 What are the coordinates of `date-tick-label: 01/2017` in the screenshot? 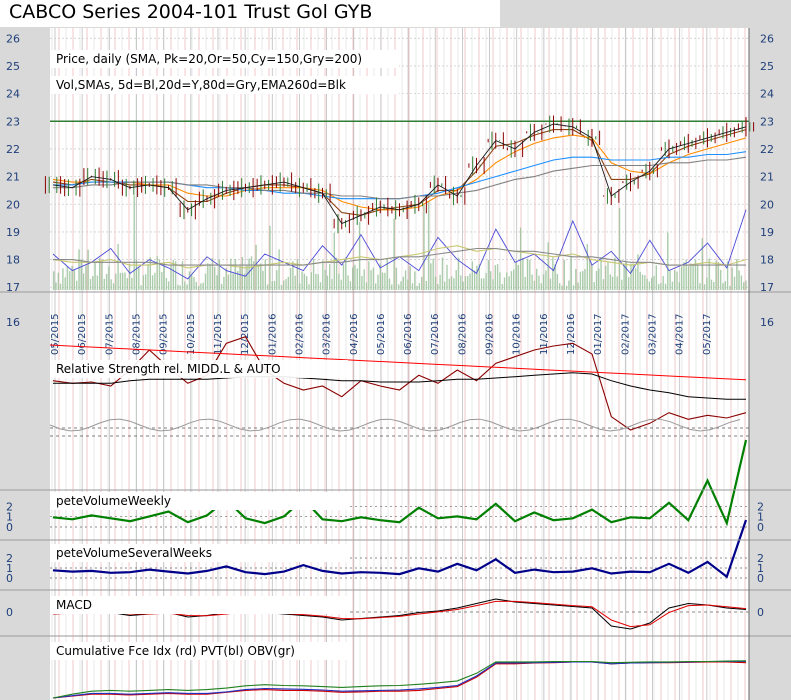 It's located at (598, 334).